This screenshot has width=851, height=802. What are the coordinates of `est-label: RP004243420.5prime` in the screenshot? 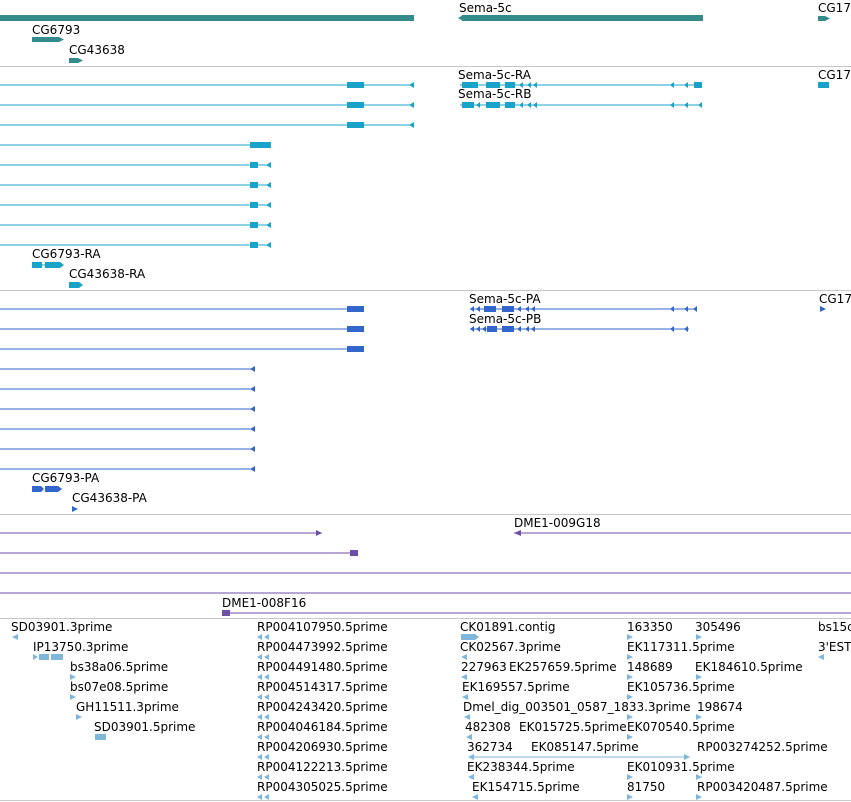 It's located at (322, 707).